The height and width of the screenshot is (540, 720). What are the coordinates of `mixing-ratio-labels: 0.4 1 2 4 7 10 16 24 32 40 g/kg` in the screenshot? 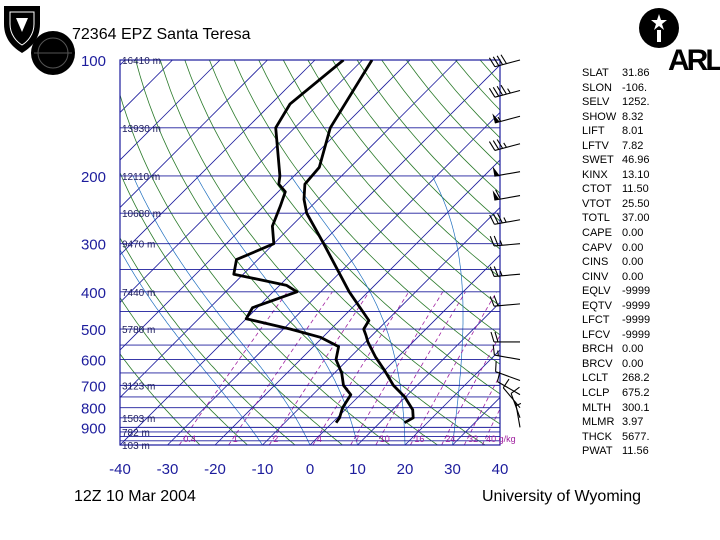 It's located at (349, 439).